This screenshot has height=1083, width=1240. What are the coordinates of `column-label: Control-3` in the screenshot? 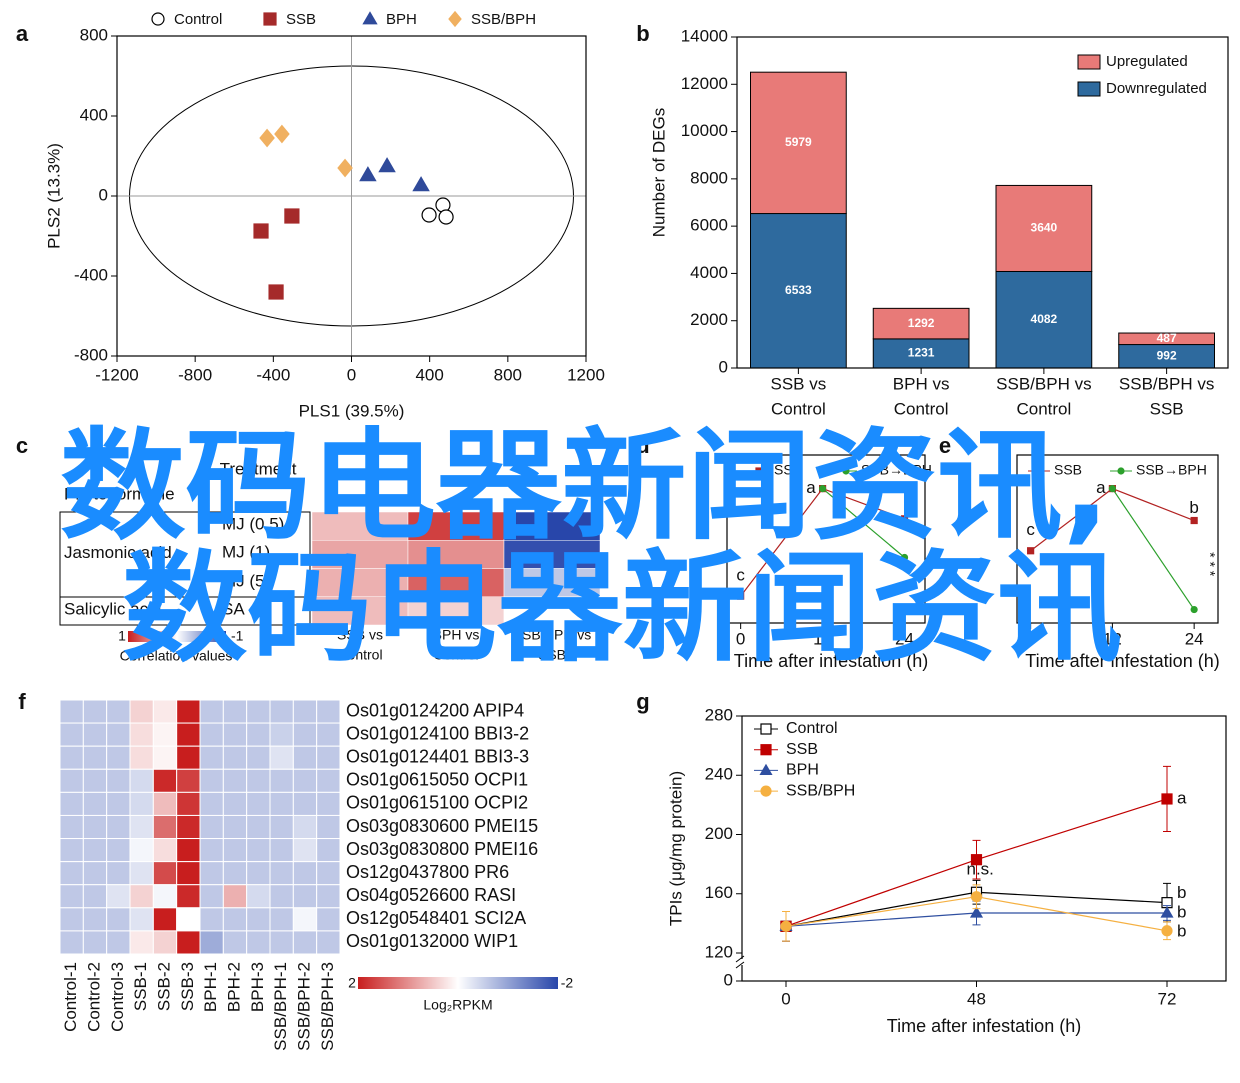 It's located at (117, 997).